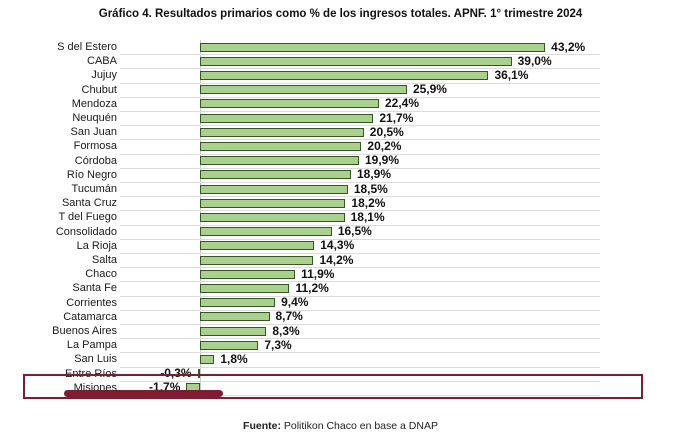 Image resolution: width=681 pixels, height=445 pixels. What do you see at coordinates (368, 202) in the screenshot?
I see `value-label: 18,2%` at bounding box center [368, 202].